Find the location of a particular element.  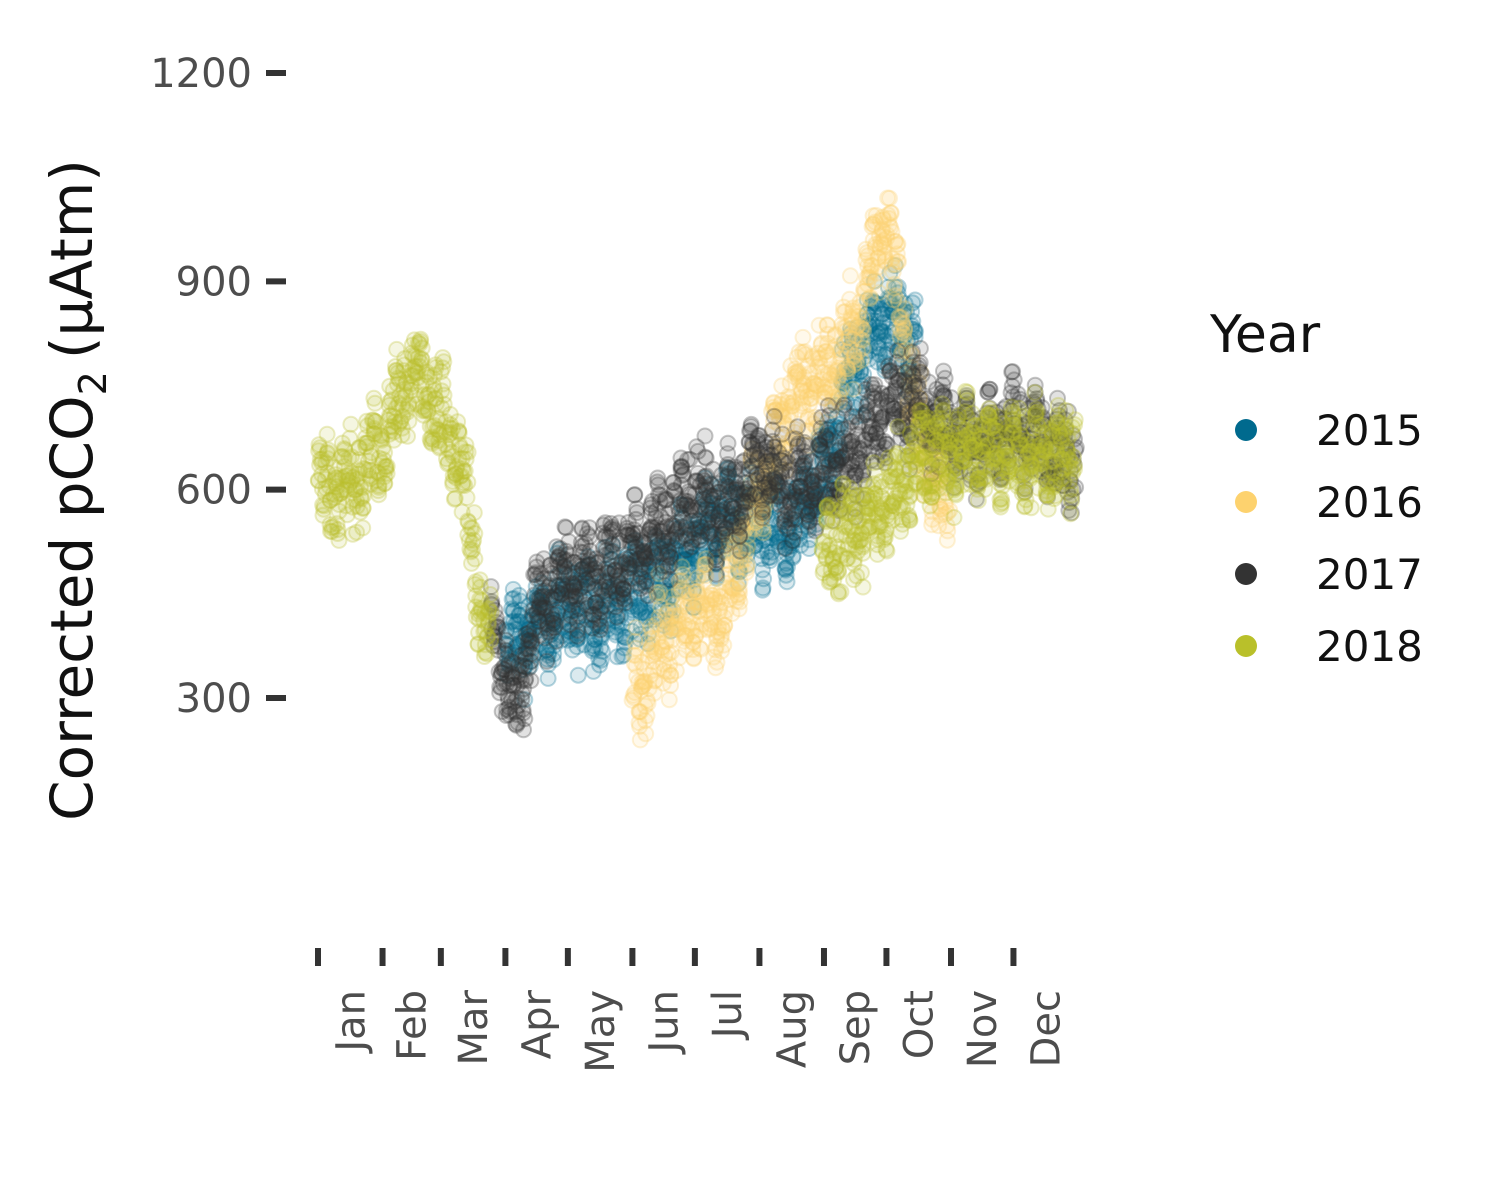

x-tick-label: Mar is located at coordinates (474, 1027).